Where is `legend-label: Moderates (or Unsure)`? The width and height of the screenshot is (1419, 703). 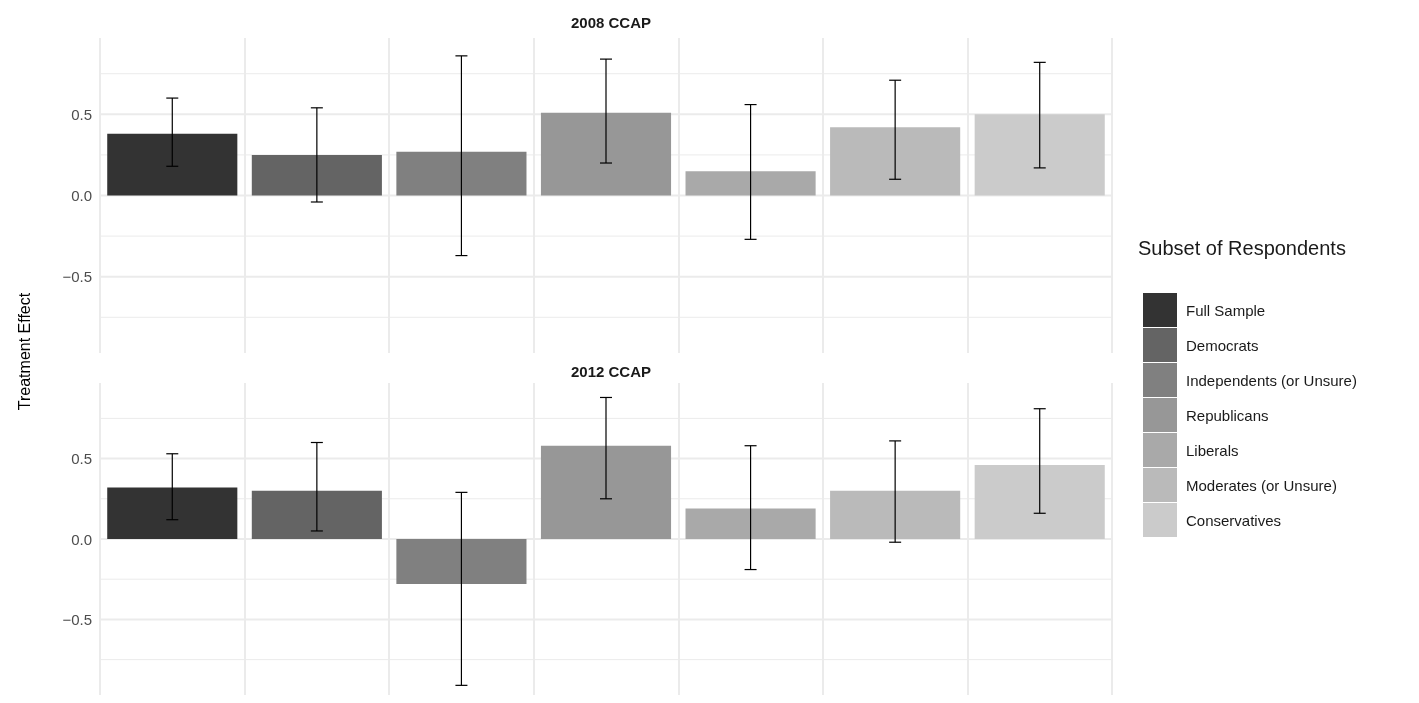 legend-label: Moderates (or Unsure) is located at coordinates (1261, 485).